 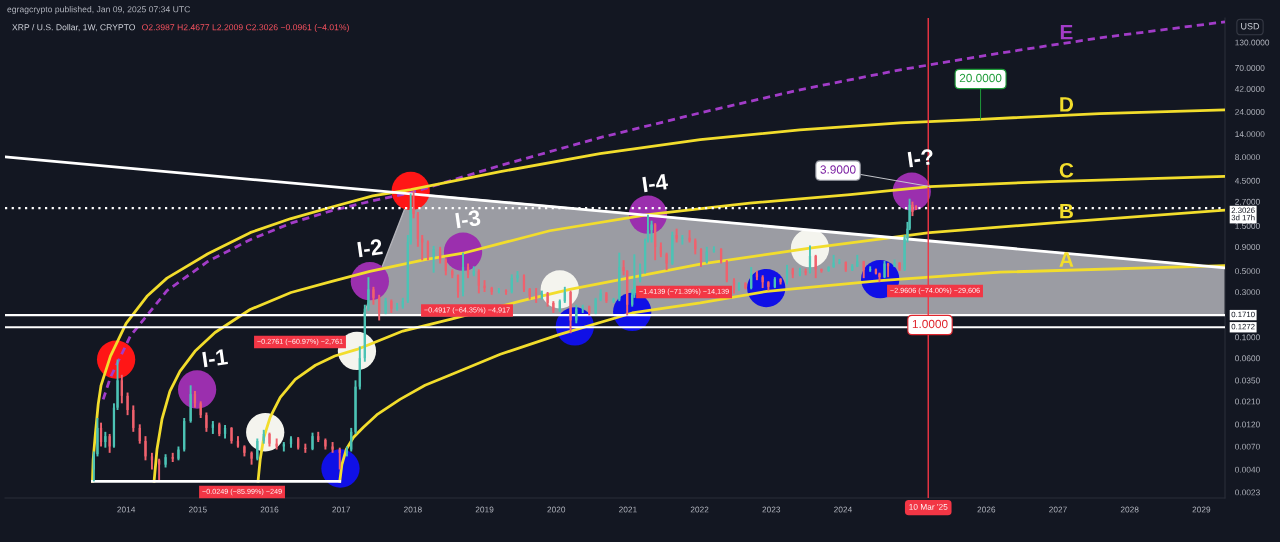 I want to click on point, so click(x=197, y=389).